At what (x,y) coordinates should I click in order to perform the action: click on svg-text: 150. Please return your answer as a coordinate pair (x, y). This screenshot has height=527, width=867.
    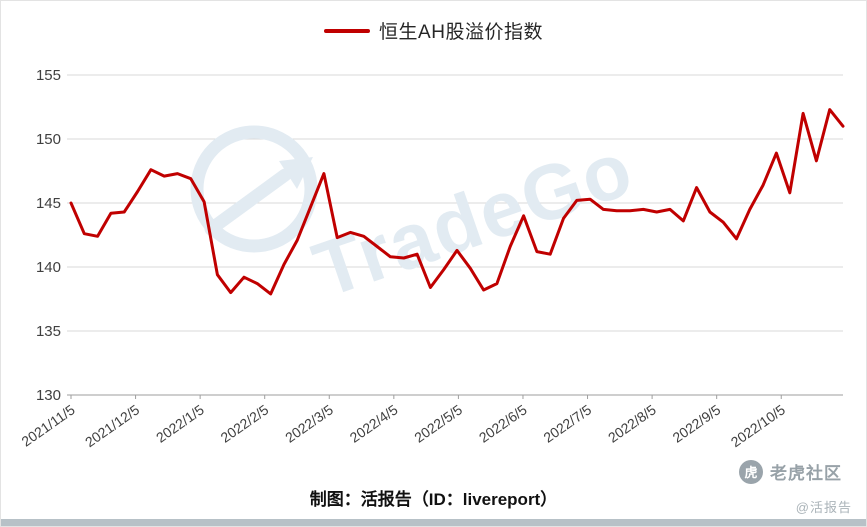
    Looking at the image, I should click on (48, 139).